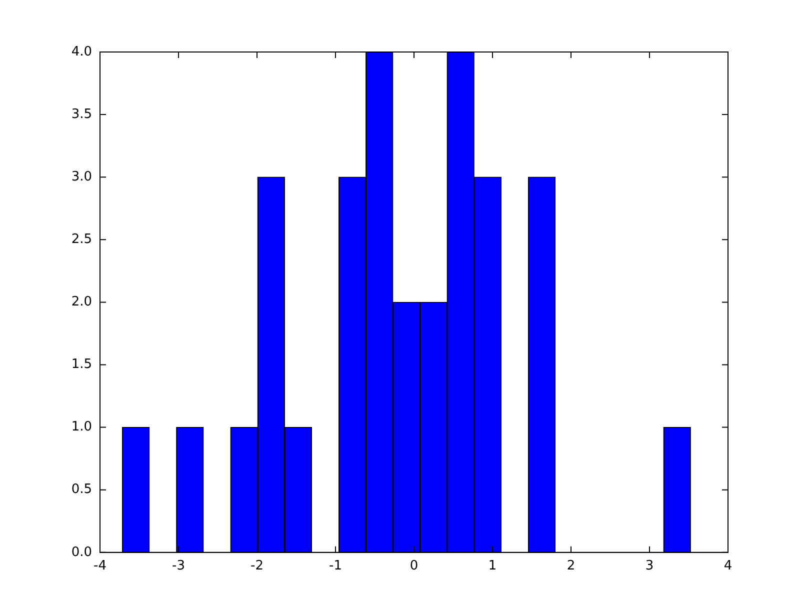  I want to click on x-tick-label: -4, so click(100, 566).